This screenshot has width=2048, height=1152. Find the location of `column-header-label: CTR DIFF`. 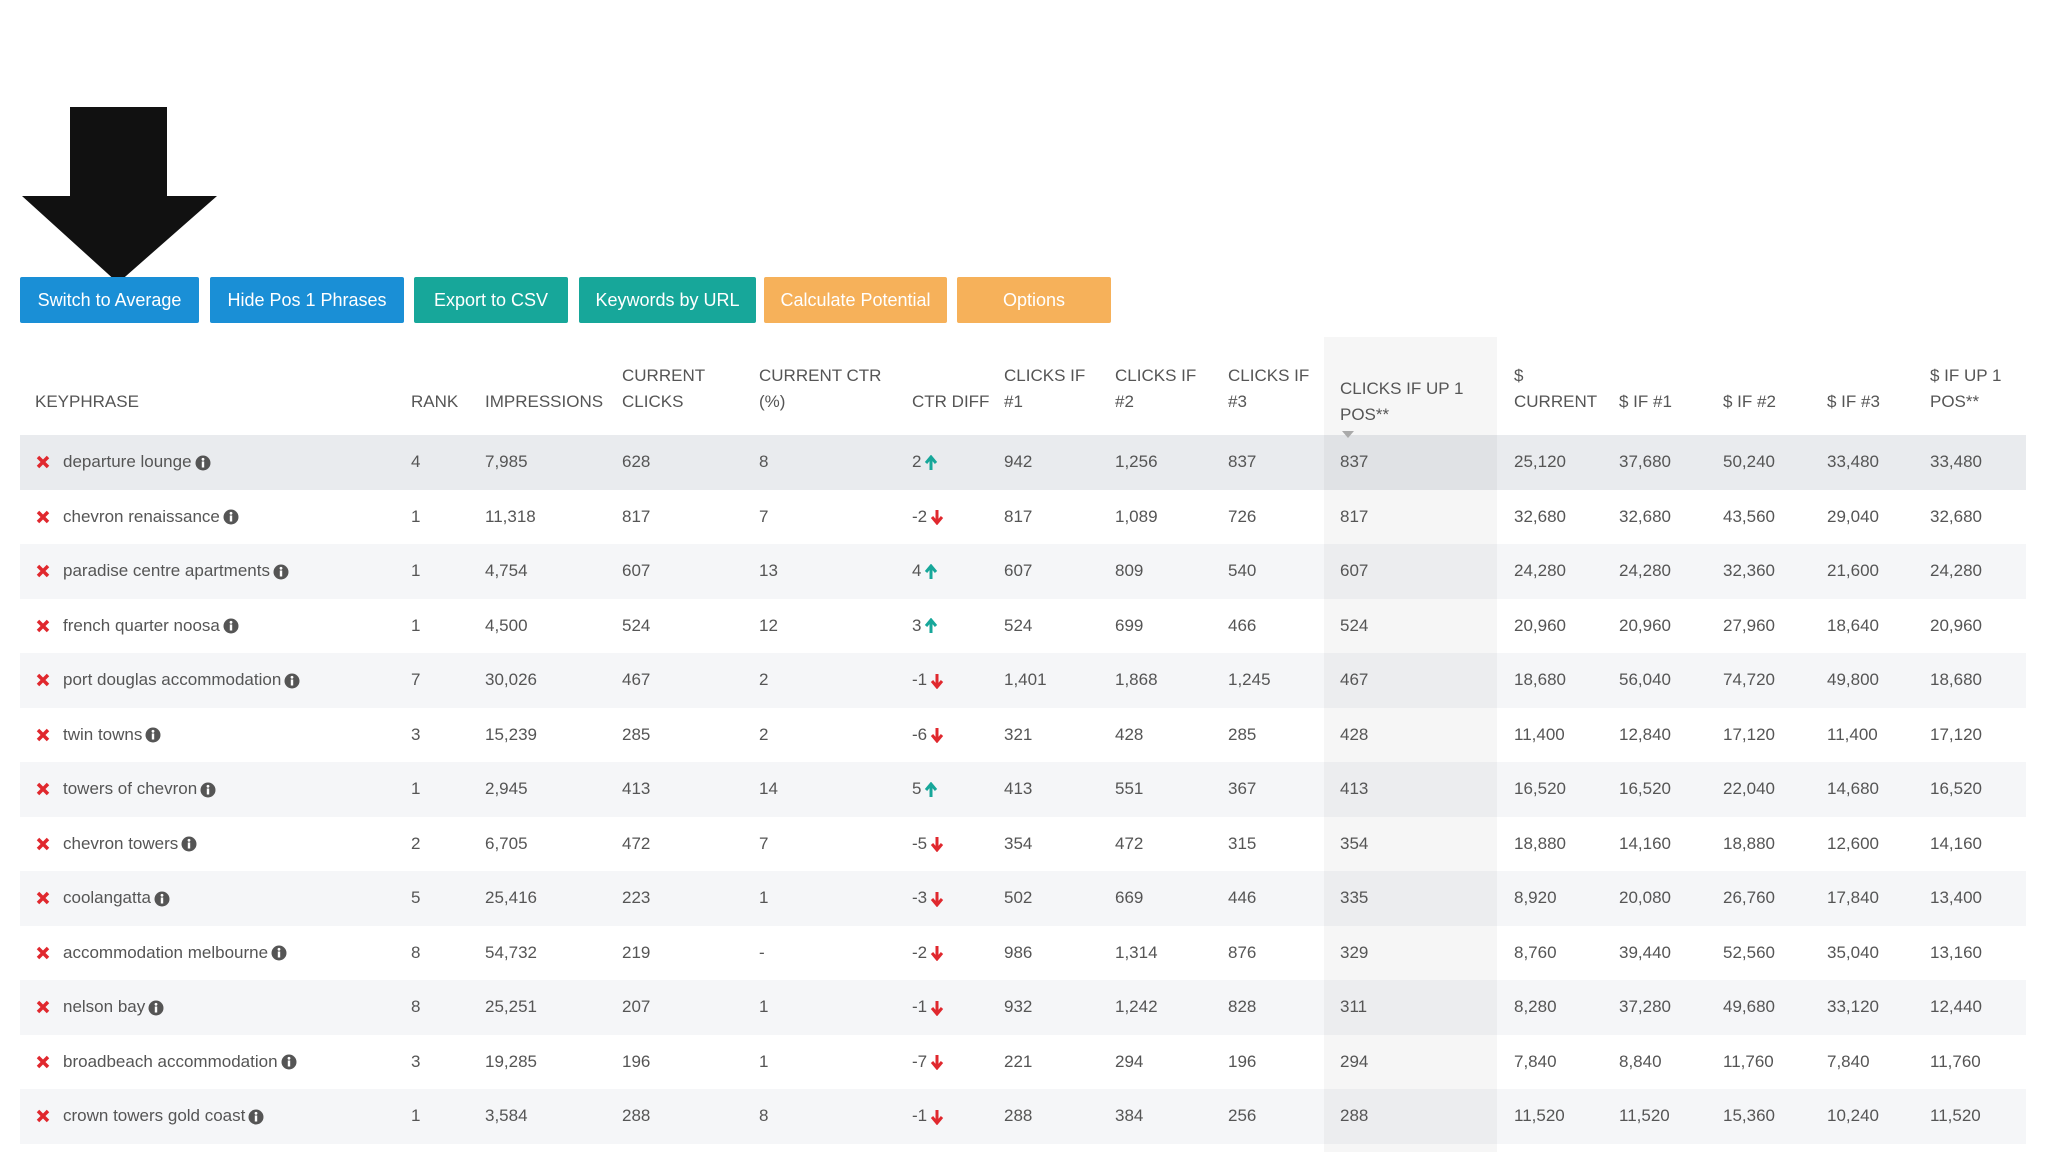

column-header-label: CTR DIFF is located at coordinates (951, 401).